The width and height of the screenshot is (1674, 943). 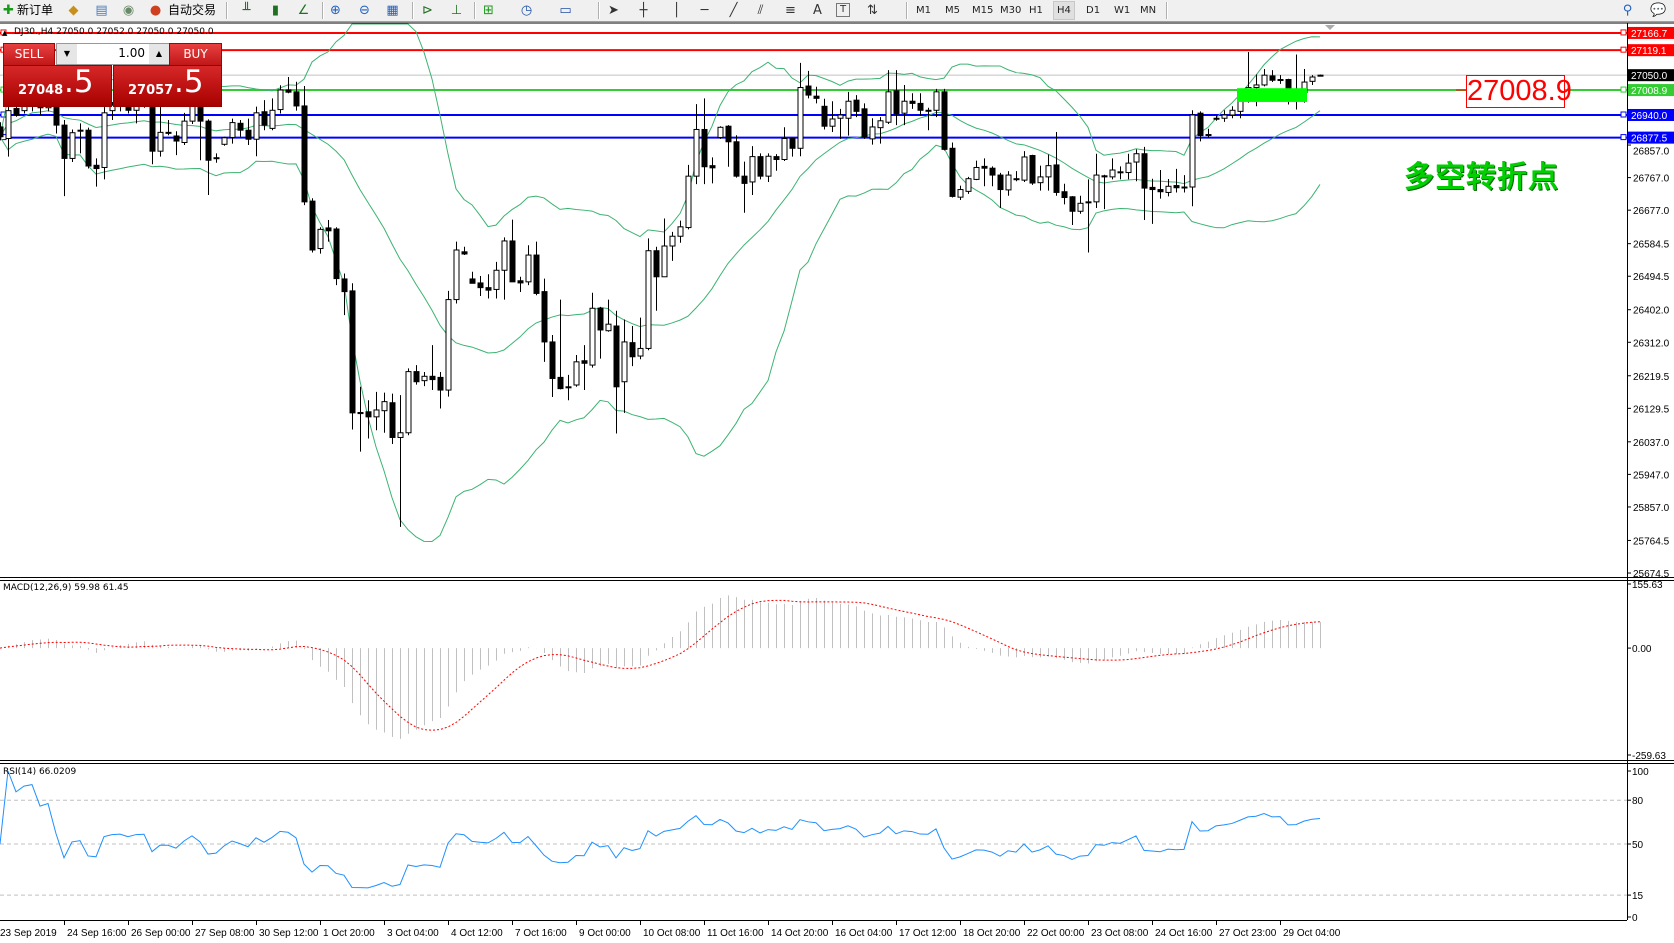 What do you see at coordinates (1649, 139) in the screenshot?
I see `level-price-label: 26877.5` at bounding box center [1649, 139].